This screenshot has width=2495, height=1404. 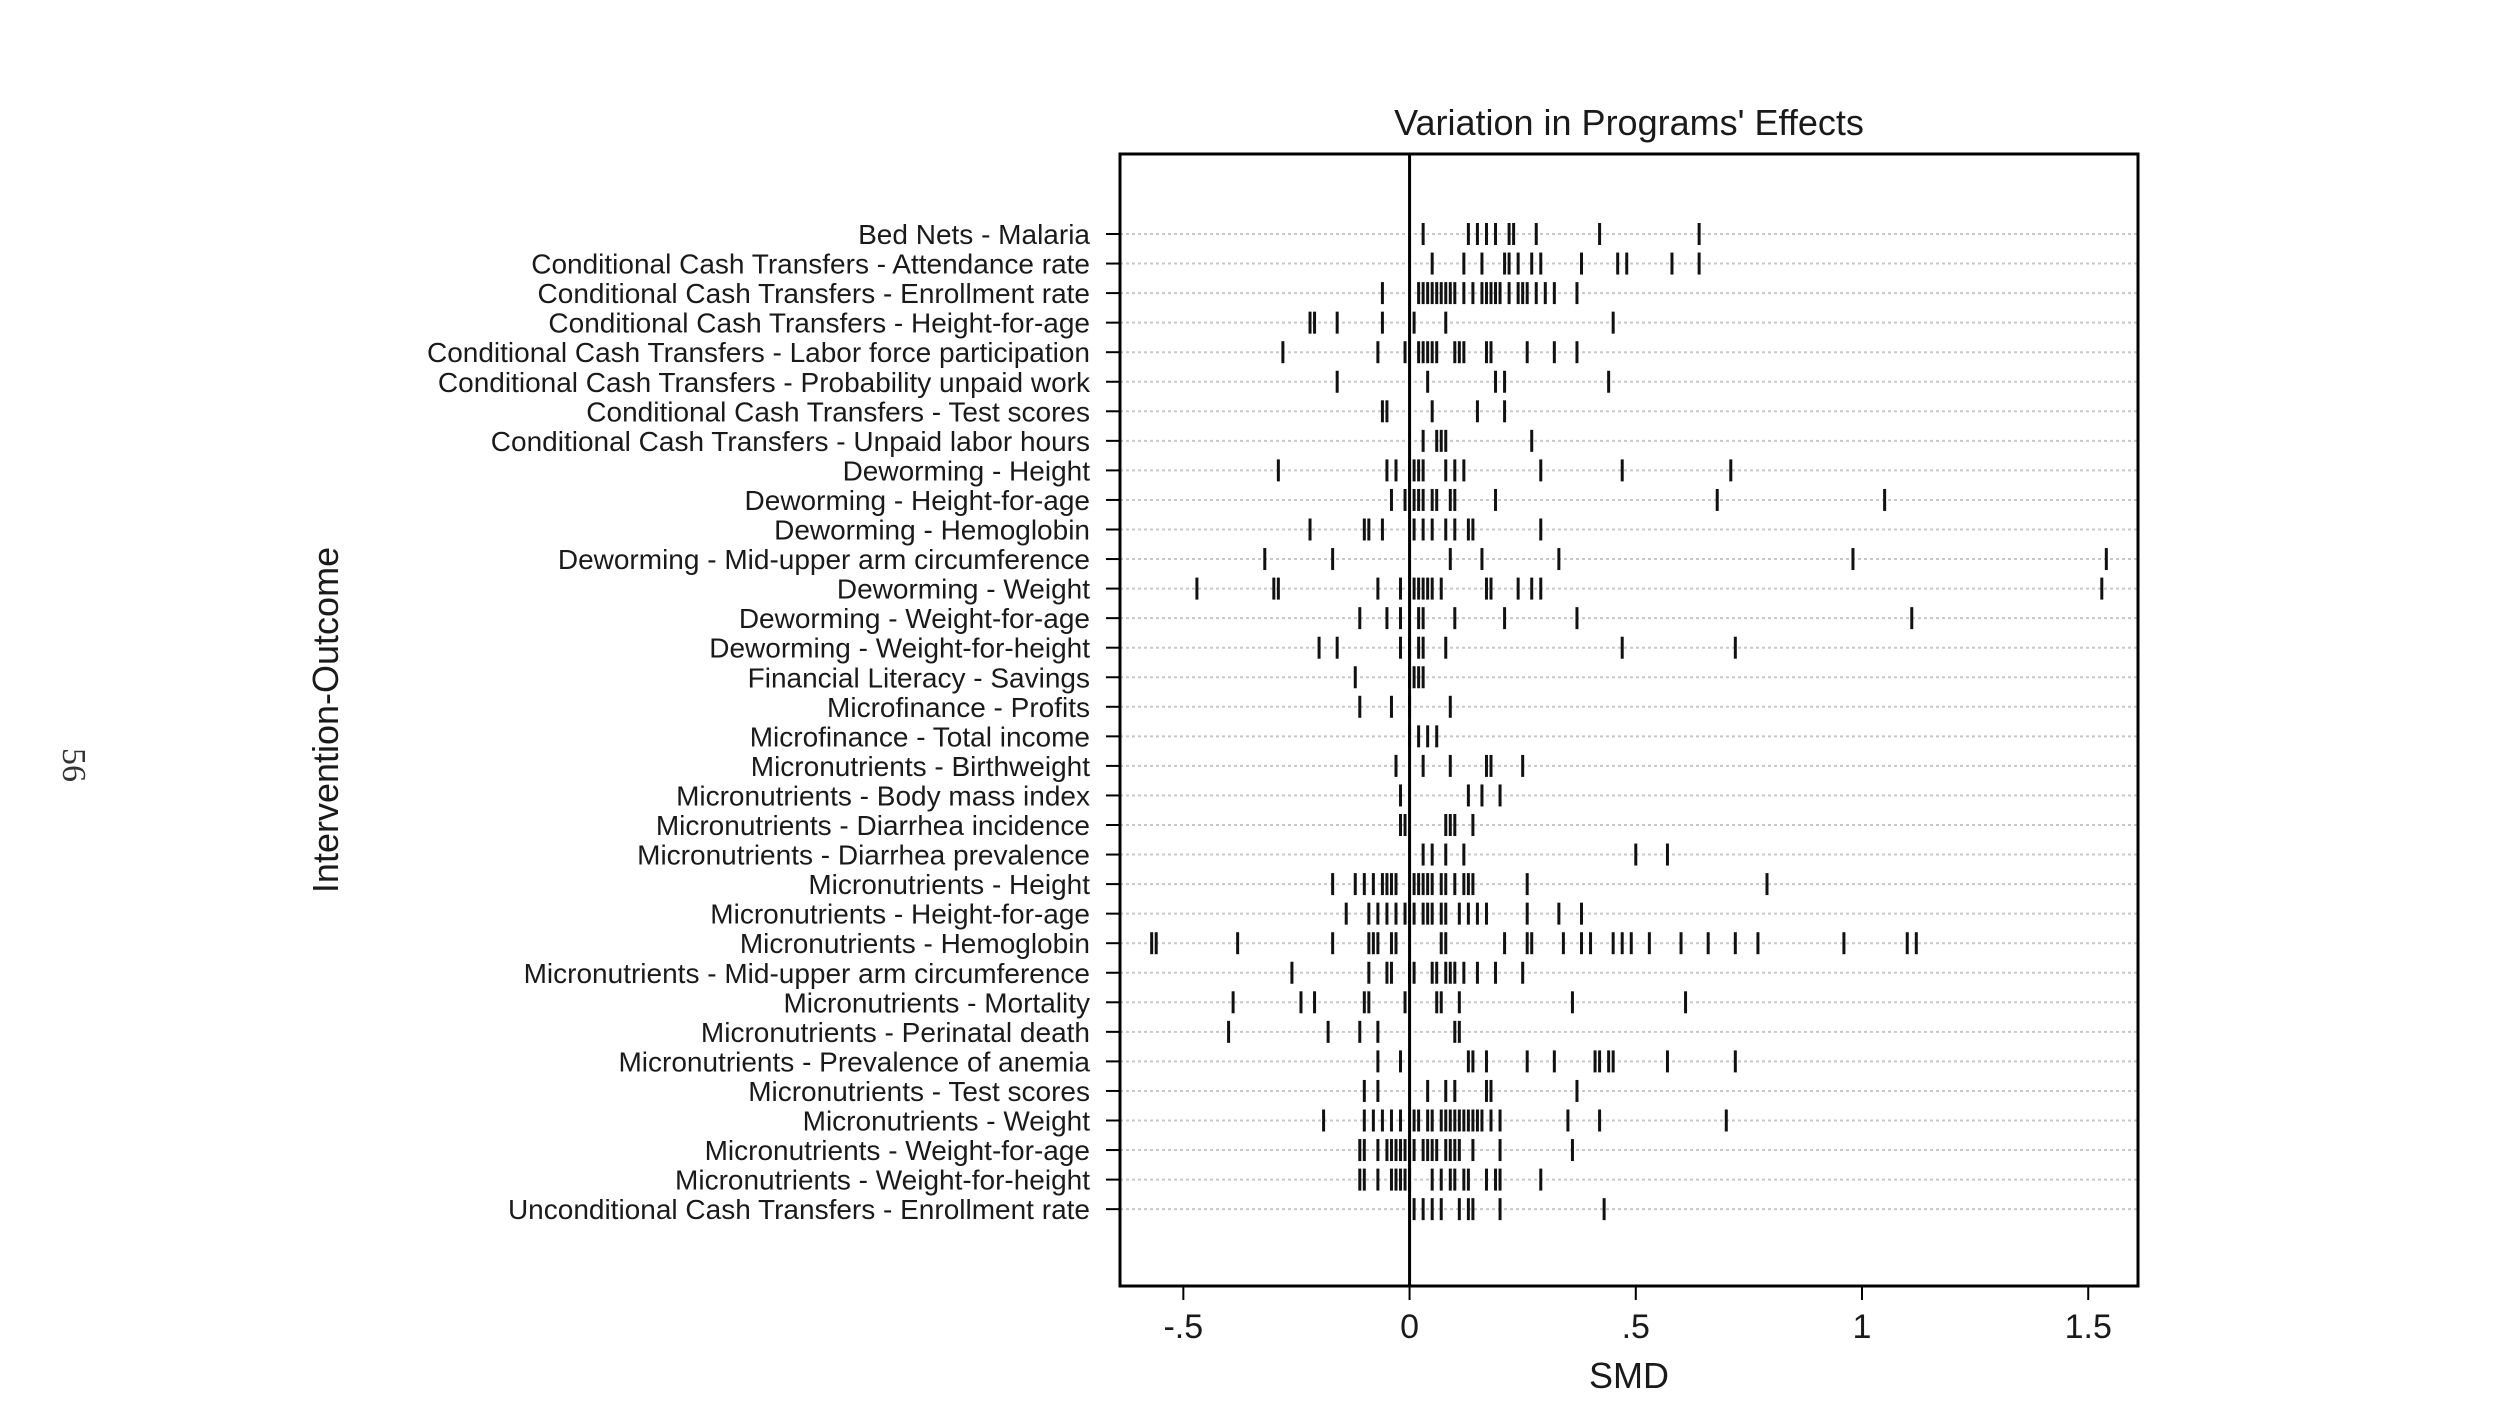 What do you see at coordinates (1183, 1327) in the screenshot?
I see `x-tick-label: -.5` at bounding box center [1183, 1327].